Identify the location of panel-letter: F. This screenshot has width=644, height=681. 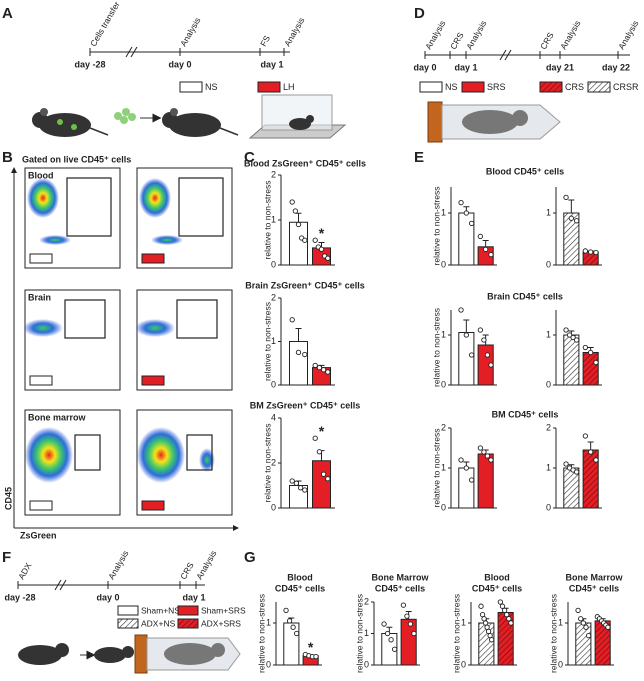
(6, 557).